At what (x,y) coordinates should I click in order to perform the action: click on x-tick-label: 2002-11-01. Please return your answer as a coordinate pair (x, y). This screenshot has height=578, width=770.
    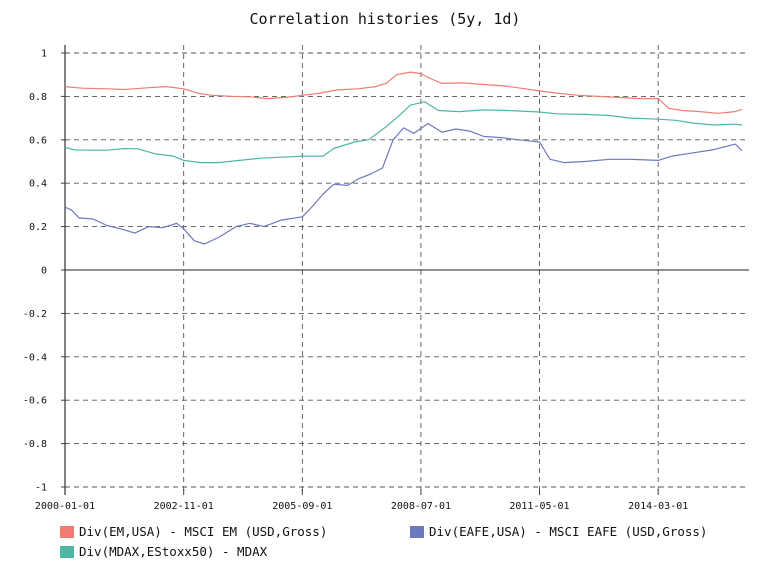
    Looking at the image, I should click on (184, 506).